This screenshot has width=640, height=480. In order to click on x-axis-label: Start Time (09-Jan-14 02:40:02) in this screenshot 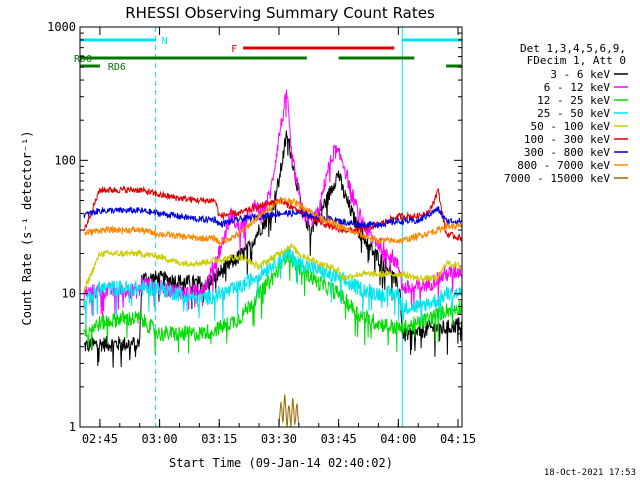, I will do `click(281, 463)`.